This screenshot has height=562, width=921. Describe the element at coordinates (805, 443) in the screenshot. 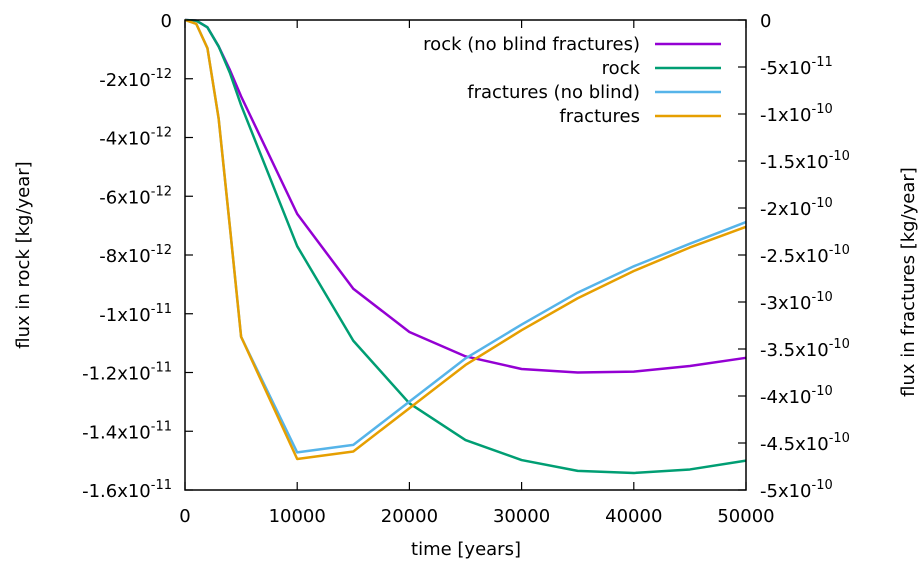

I see `right-tick-label: -4.5x10⁻¹⁰` at that location.